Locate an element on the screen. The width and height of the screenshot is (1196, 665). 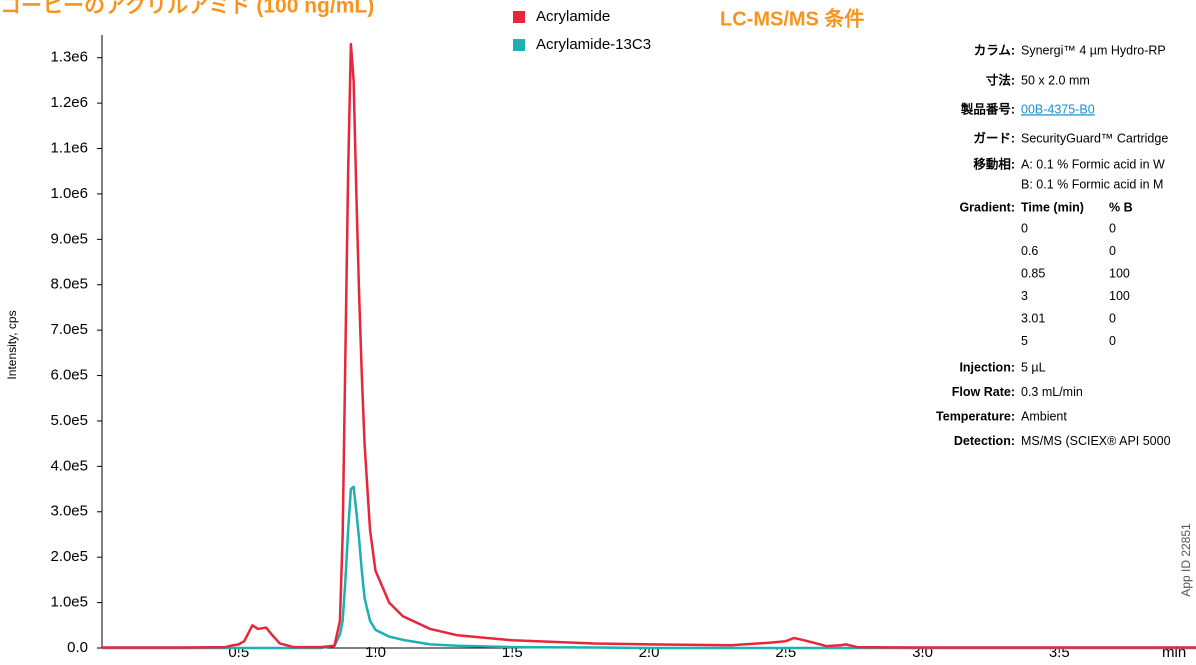
y-tick-label: 1.2e6 is located at coordinates (69, 102).